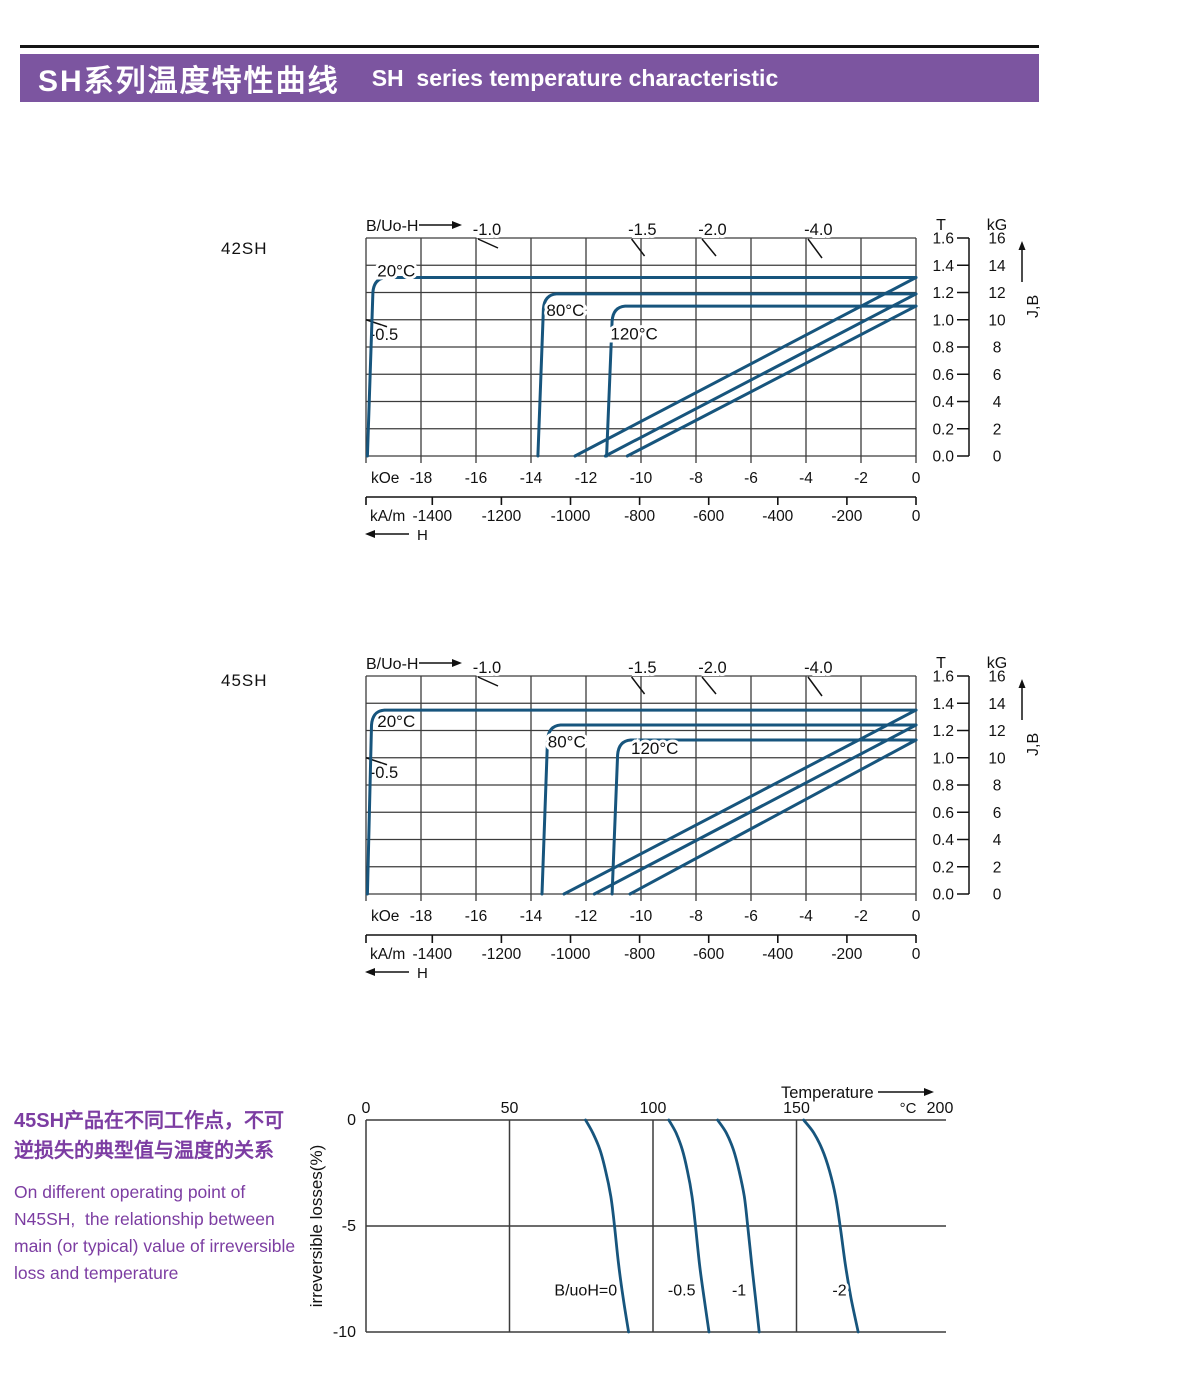 The image size is (1198, 1391). Describe the element at coordinates (349, 1226) in the screenshot. I see `y-tick-loss: -5` at that location.